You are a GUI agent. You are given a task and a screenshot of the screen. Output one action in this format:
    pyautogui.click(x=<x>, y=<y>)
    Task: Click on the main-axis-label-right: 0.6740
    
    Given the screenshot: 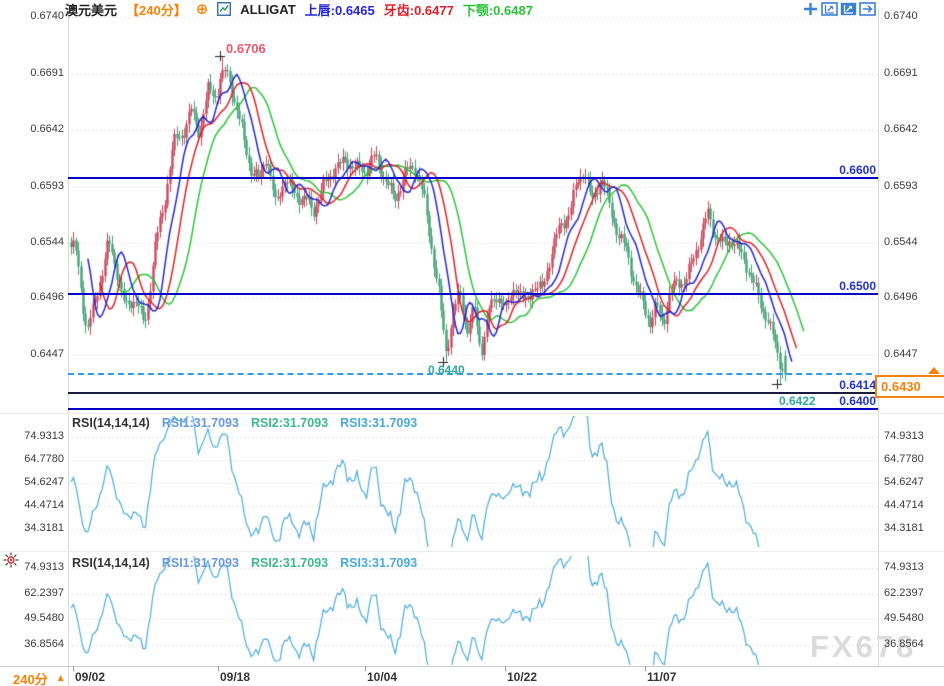 What is the action you would take?
    pyautogui.click(x=901, y=16)
    